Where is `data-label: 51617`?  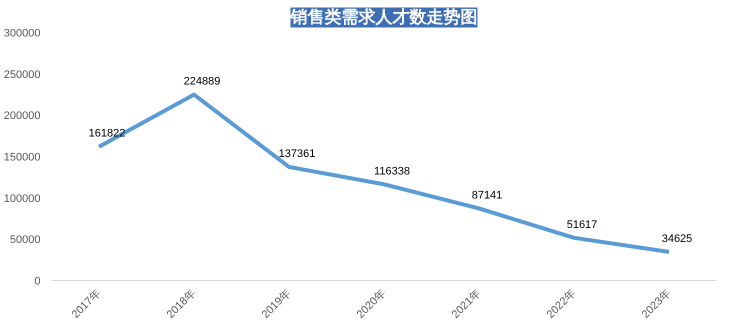 data-label: 51617 is located at coordinates (582, 224).